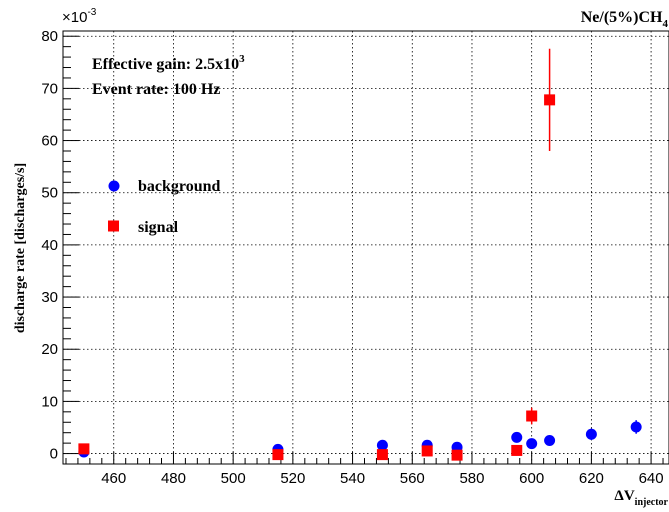  Describe the element at coordinates (114, 186) in the screenshot. I see `legend-marker-background` at that location.